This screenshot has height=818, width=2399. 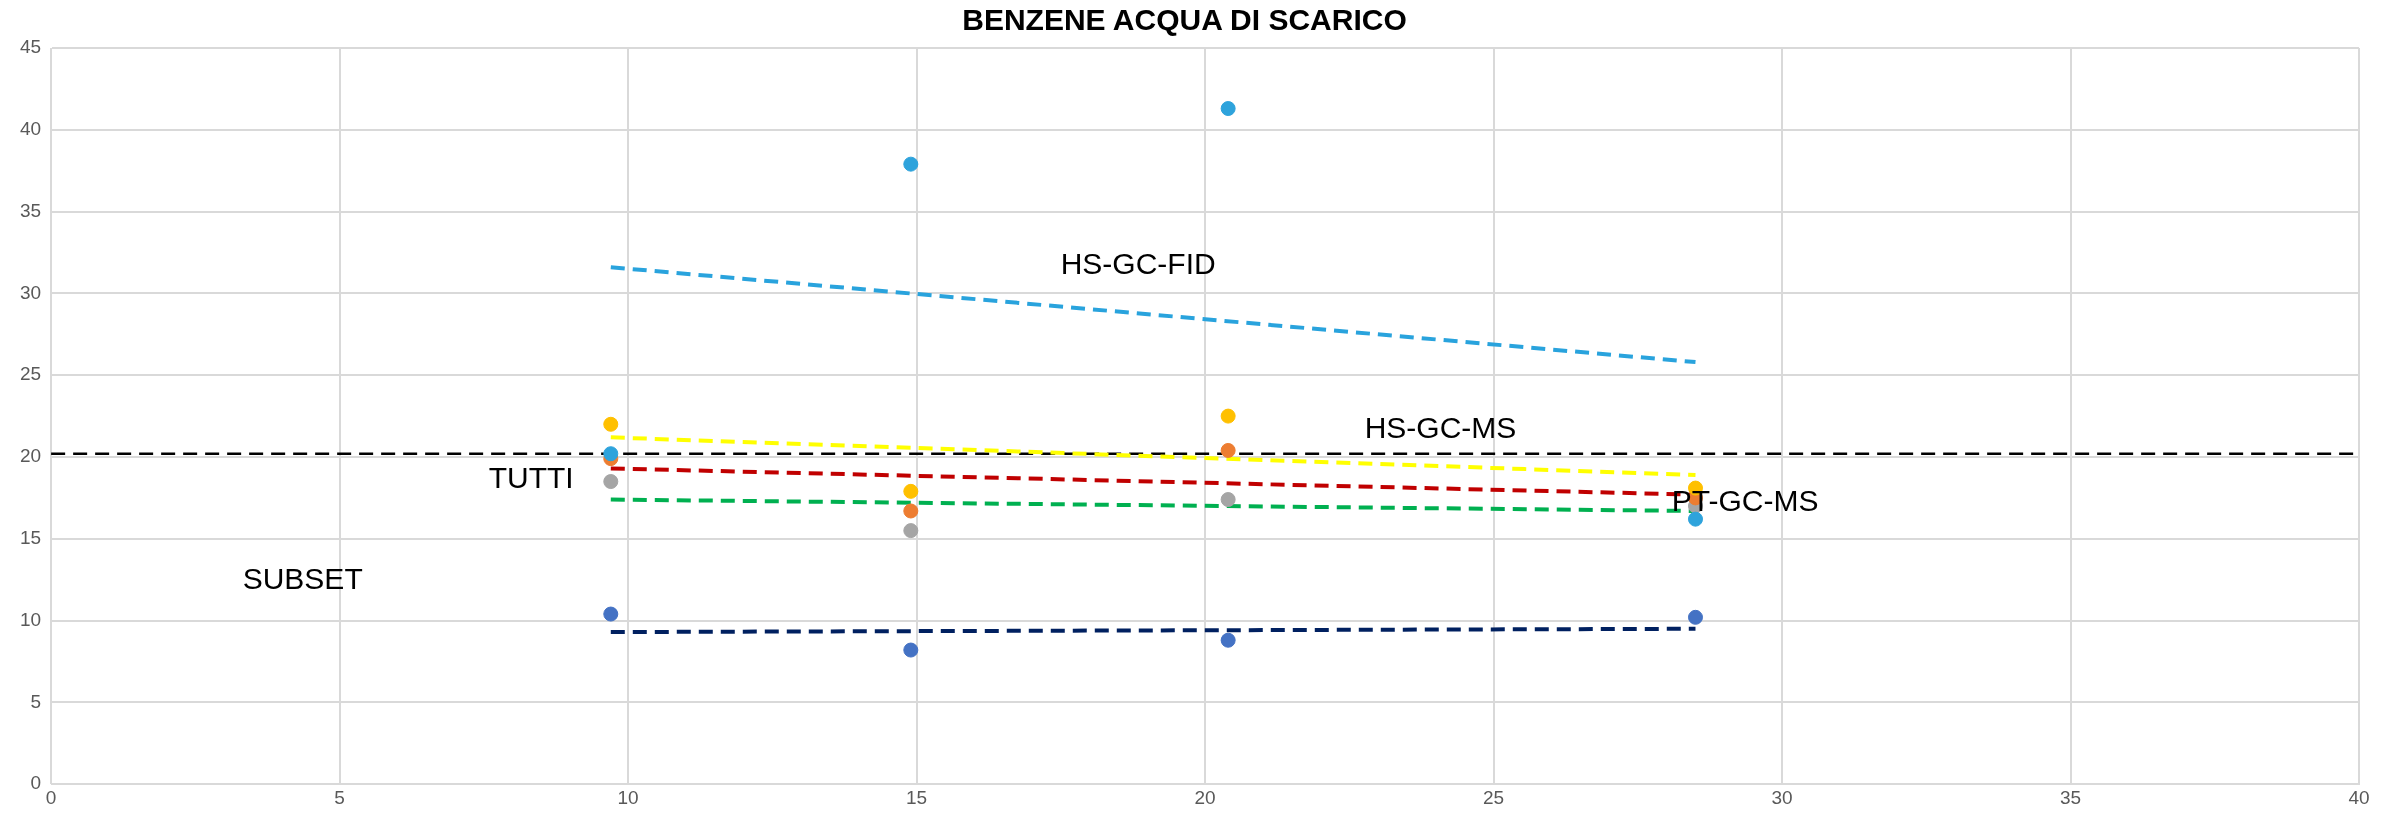 I want to click on annotation: HS-GC-MS, so click(x=1440, y=427).